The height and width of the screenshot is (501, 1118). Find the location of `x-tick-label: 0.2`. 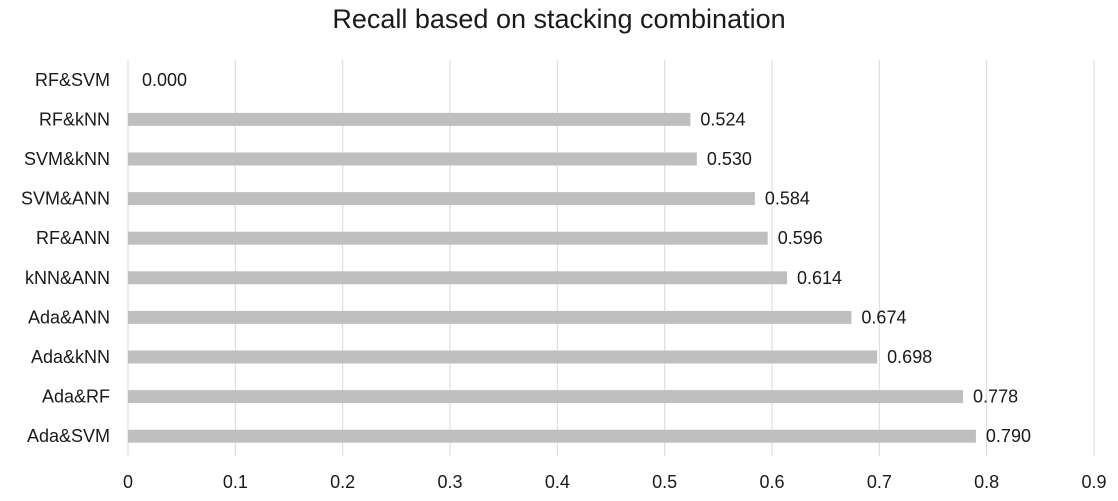

x-tick-label: 0.2 is located at coordinates (342, 482).